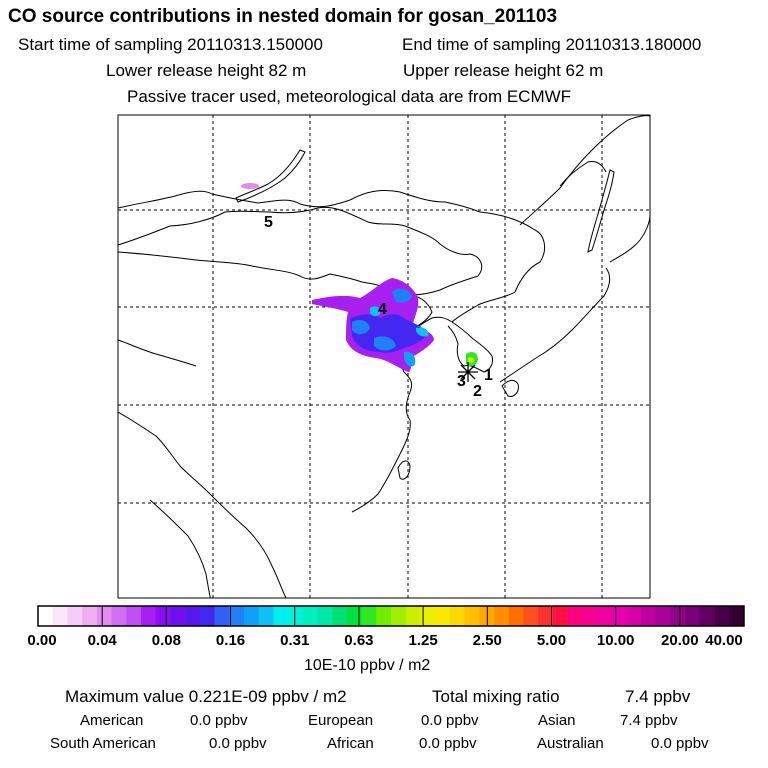 The width and height of the screenshot is (768, 768). What do you see at coordinates (601, 211) in the screenshot?
I see `sakhalin` at bounding box center [601, 211].